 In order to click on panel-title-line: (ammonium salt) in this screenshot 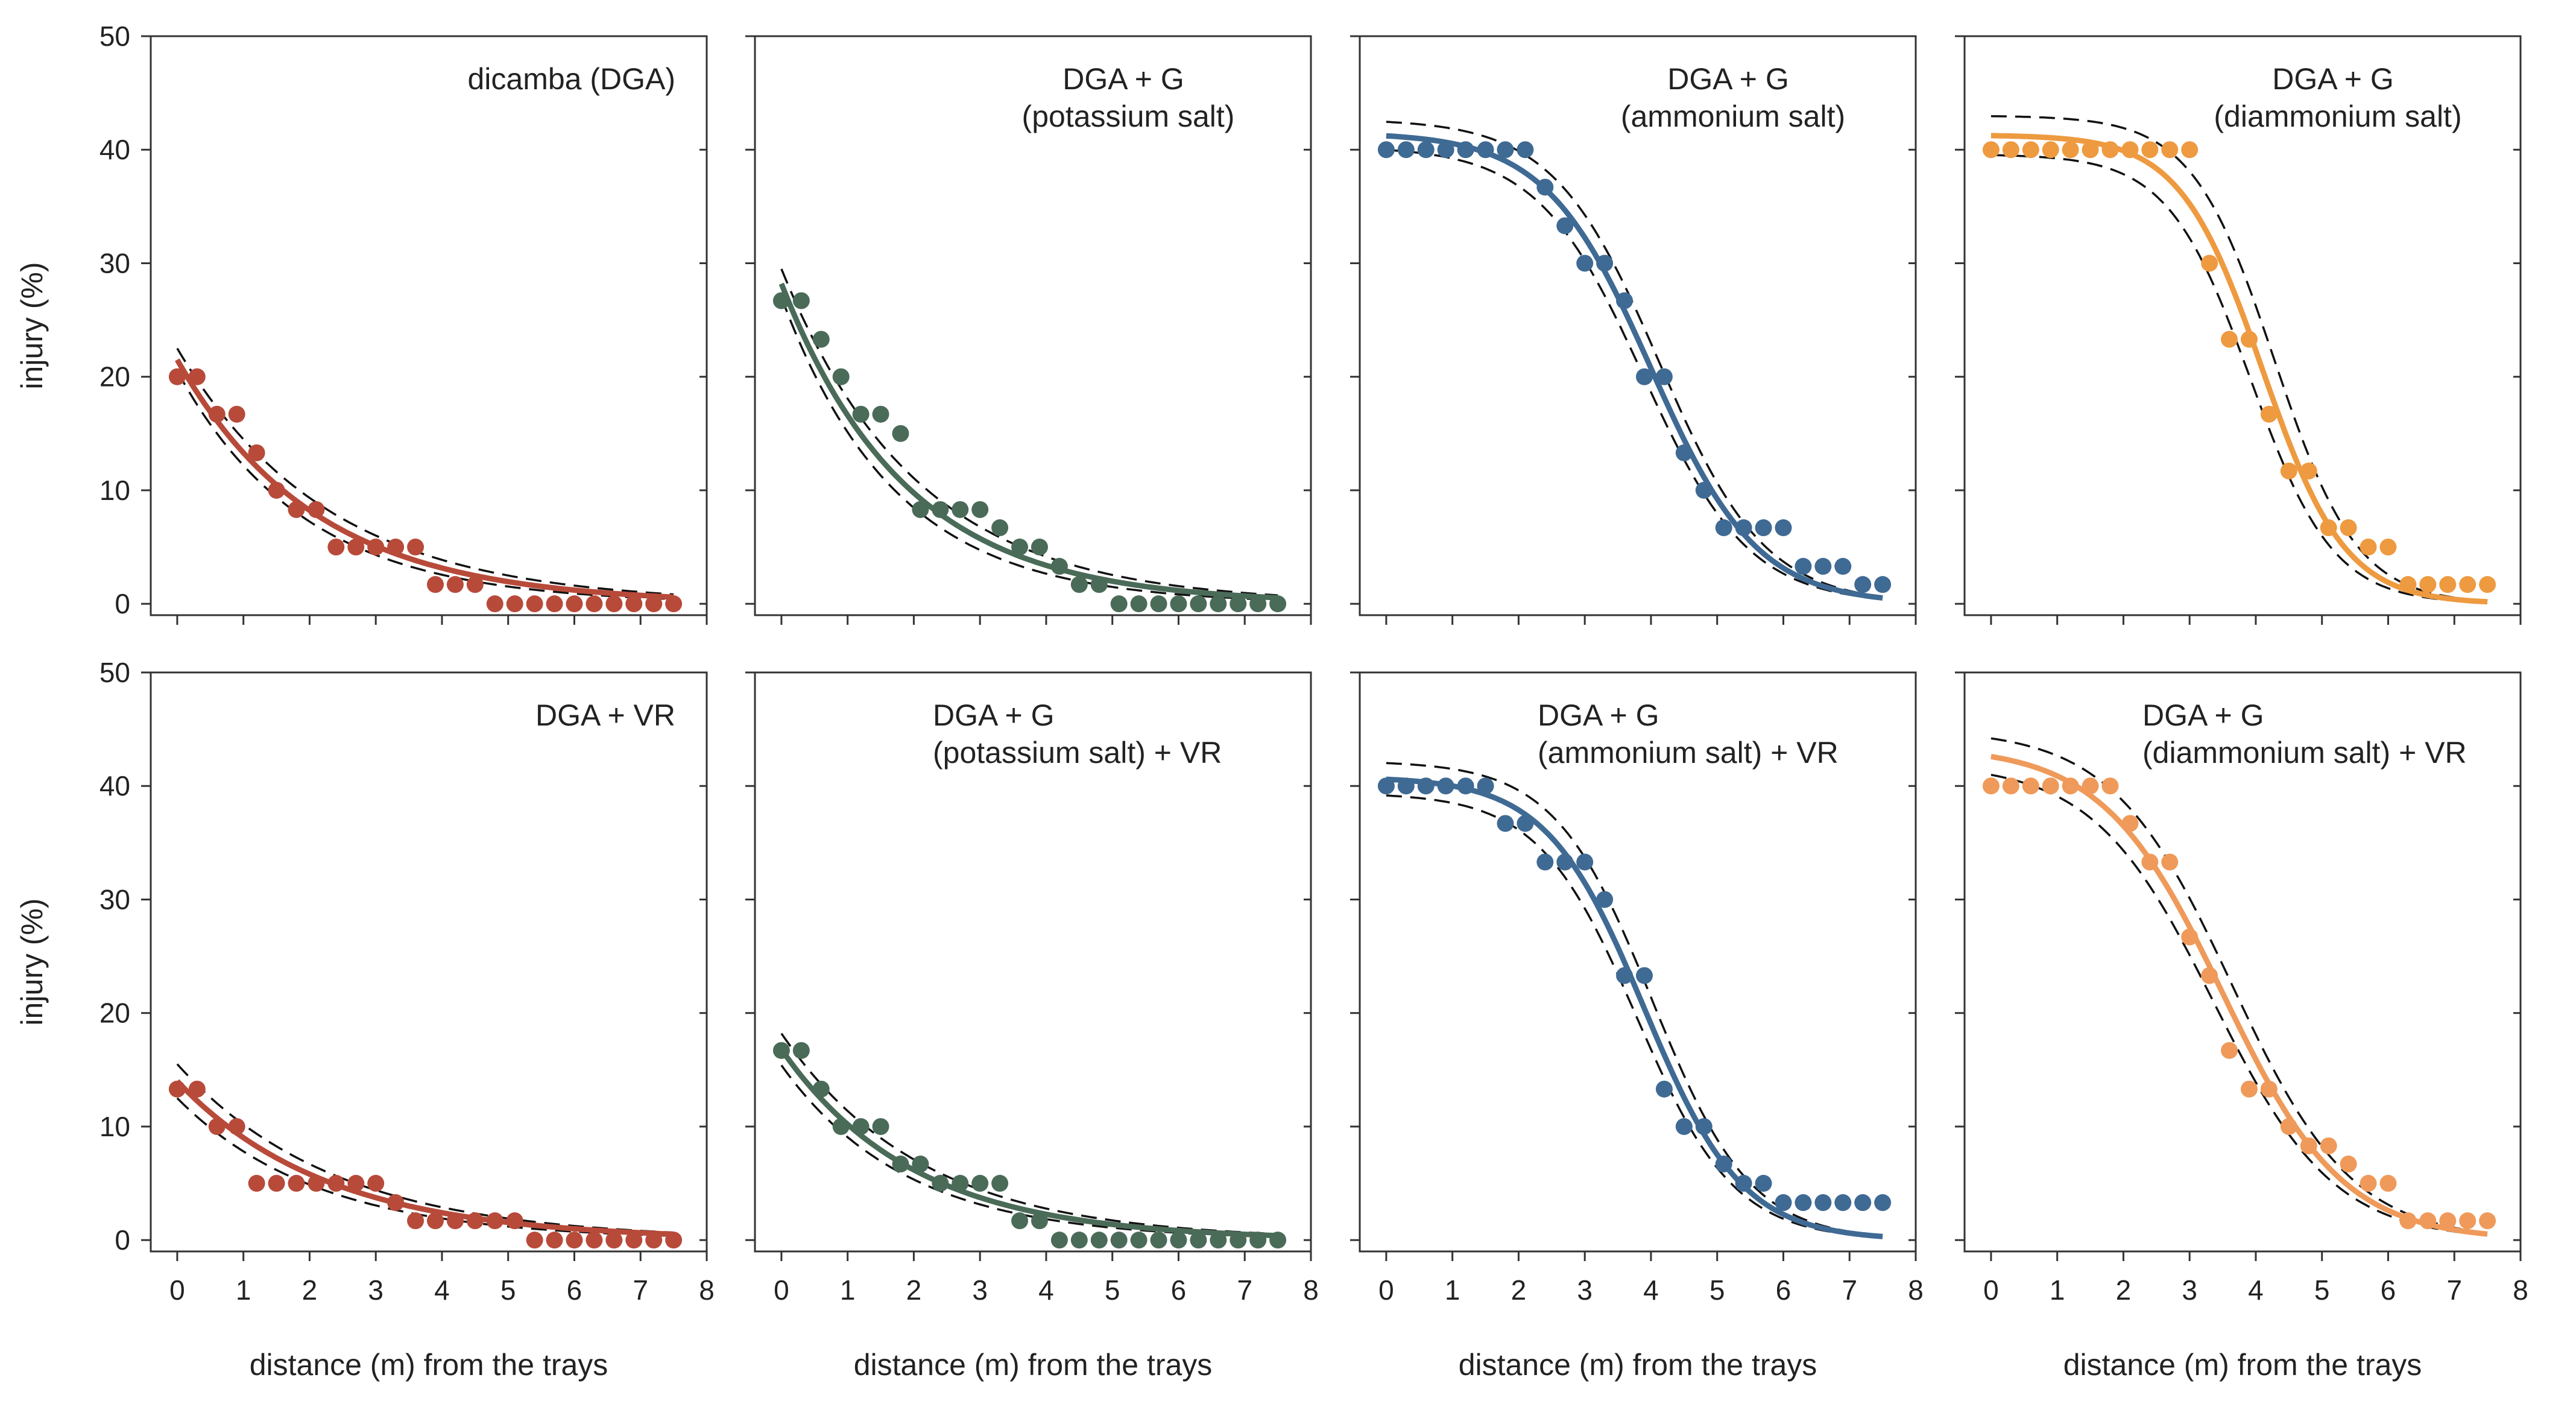, I will do `click(1733, 116)`.